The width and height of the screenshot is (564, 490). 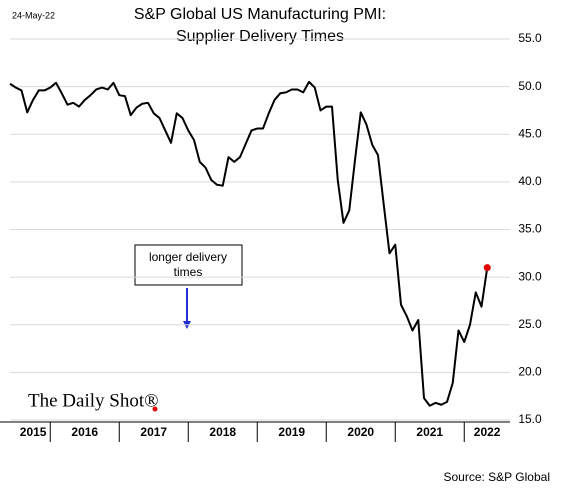 I want to click on y-tick-label: 45.0, so click(x=530, y=133).